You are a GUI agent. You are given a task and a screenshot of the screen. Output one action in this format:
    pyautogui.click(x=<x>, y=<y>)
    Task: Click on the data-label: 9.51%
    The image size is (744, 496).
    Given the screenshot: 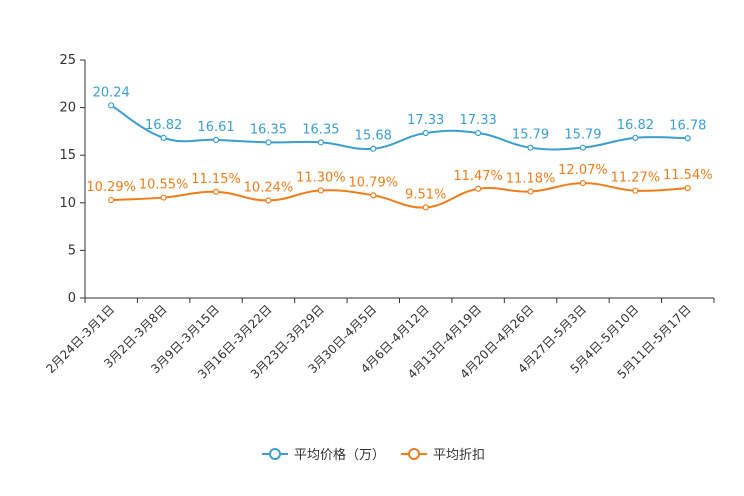 What is the action you would take?
    pyautogui.click(x=425, y=194)
    